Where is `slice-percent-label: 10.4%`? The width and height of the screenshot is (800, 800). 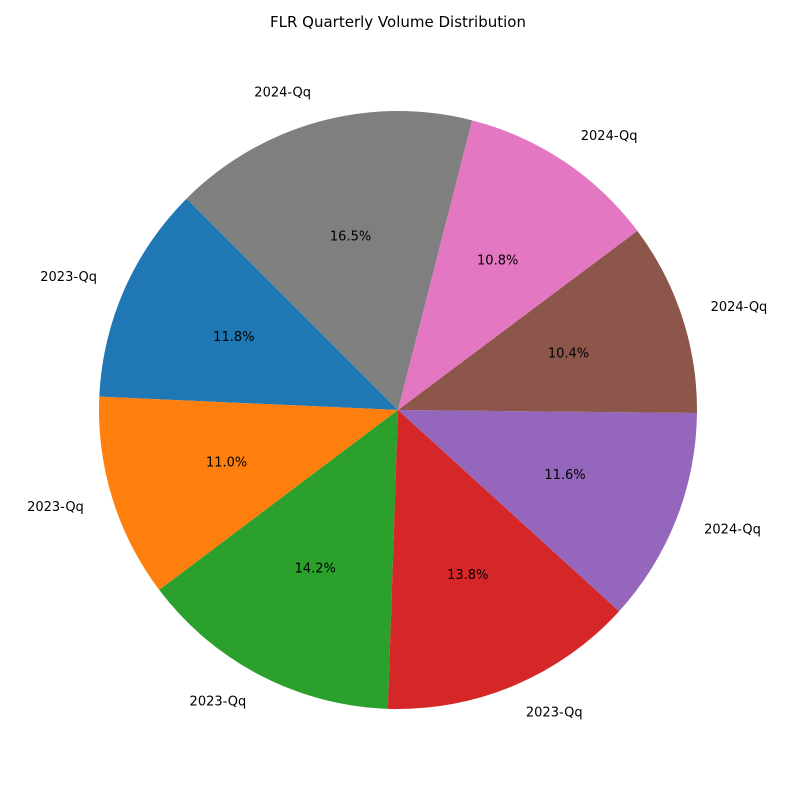 slice-percent-label: 10.4% is located at coordinates (568, 354).